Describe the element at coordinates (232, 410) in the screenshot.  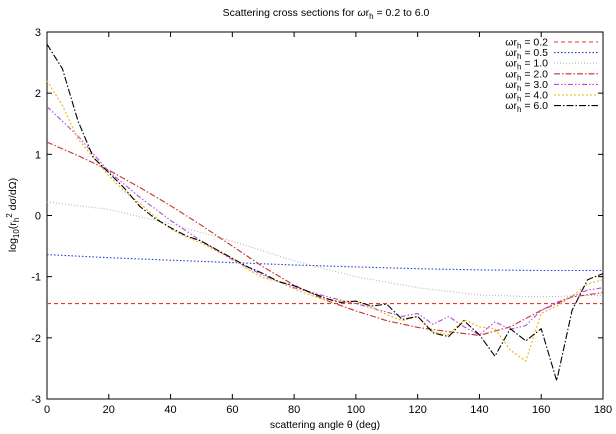
I see `x-tick-label: 60` at that location.